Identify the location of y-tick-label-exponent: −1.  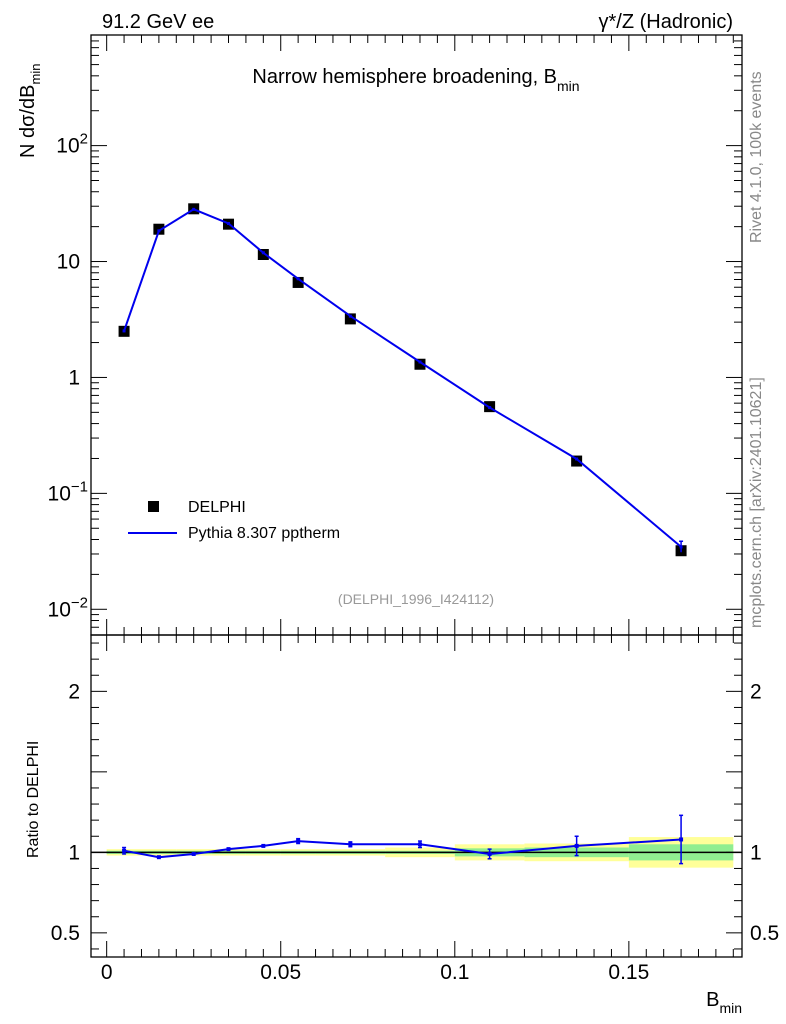
(79, 486).